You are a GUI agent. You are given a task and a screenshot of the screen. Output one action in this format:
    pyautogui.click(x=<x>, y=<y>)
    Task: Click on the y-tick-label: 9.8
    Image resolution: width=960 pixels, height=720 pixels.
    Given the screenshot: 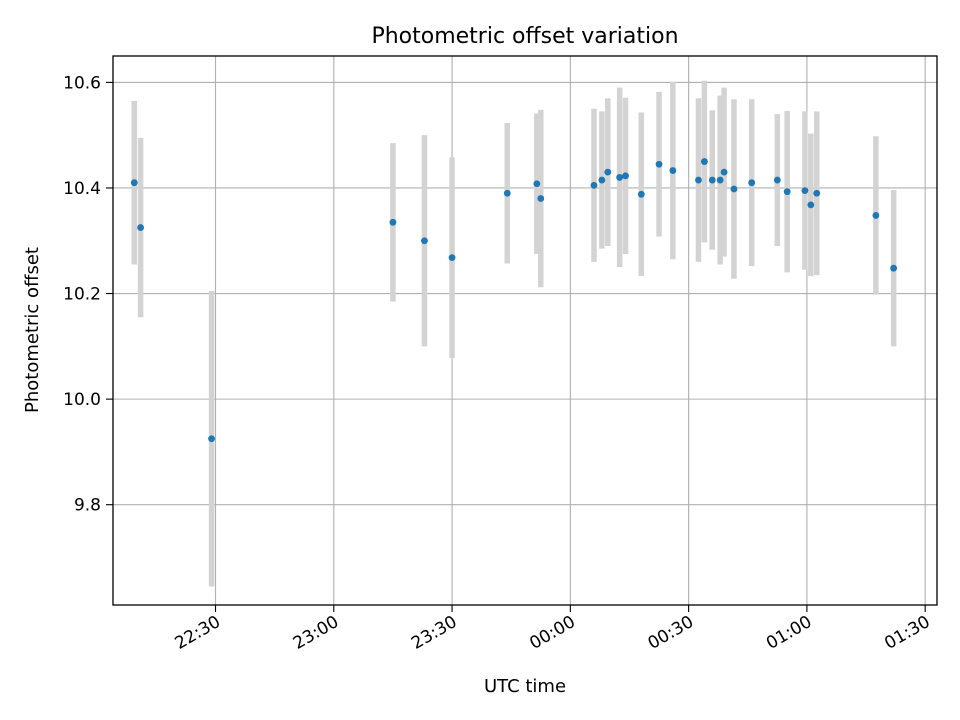 What is the action you would take?
    pyautogui.click(x=87, y=506)
    